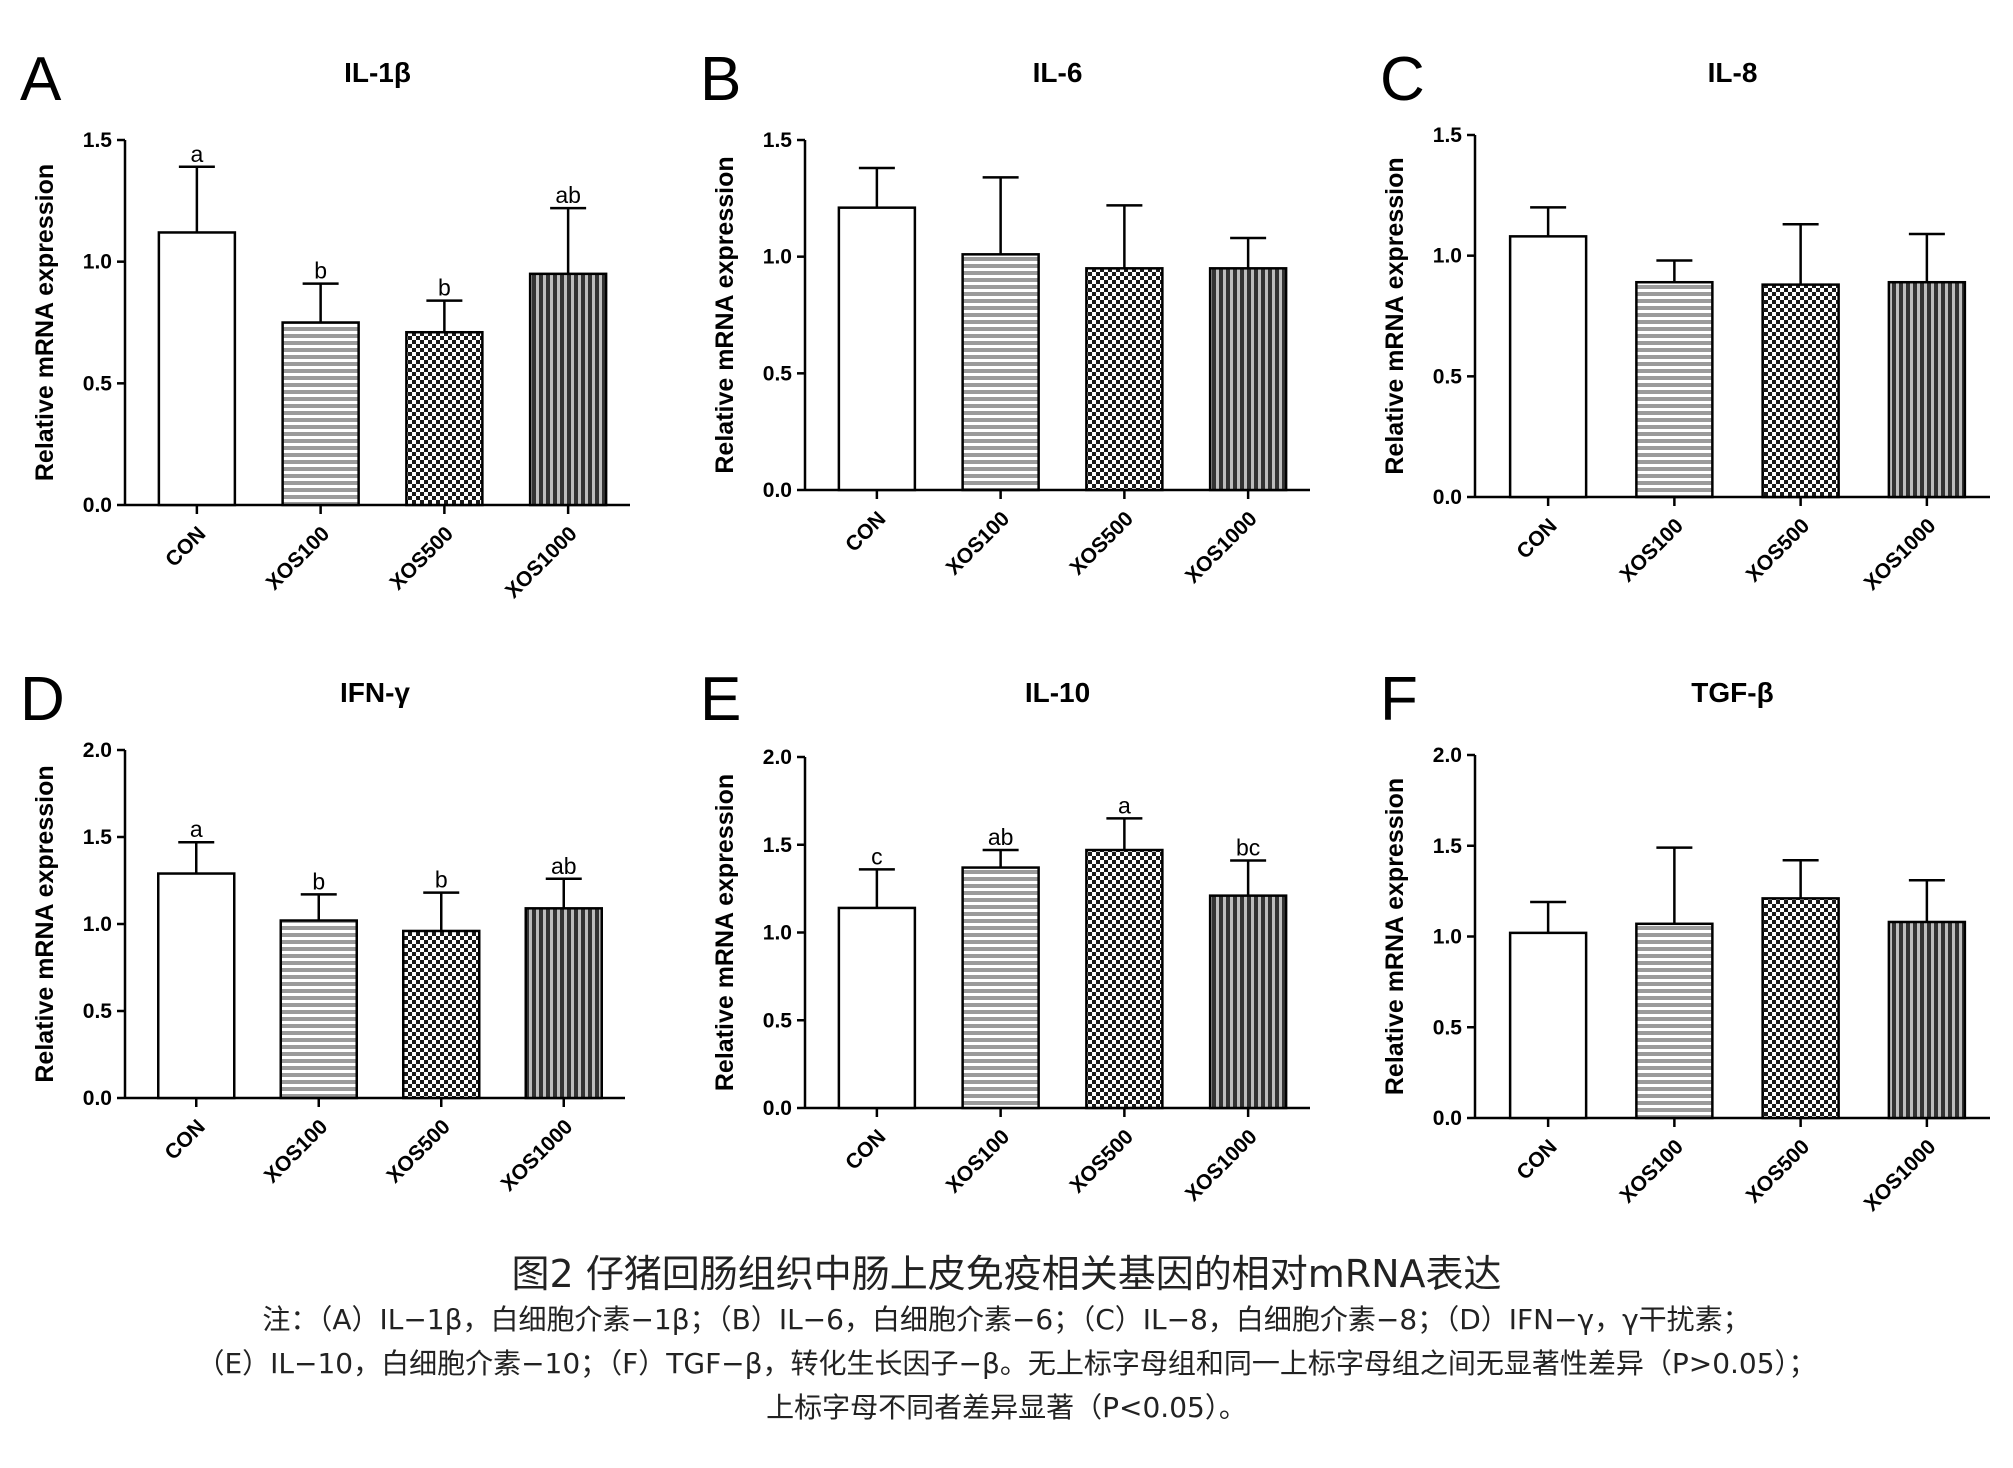 This screenshot has height=1468, width=2013. I want to click on panel-letter: D, so click(42, 699).